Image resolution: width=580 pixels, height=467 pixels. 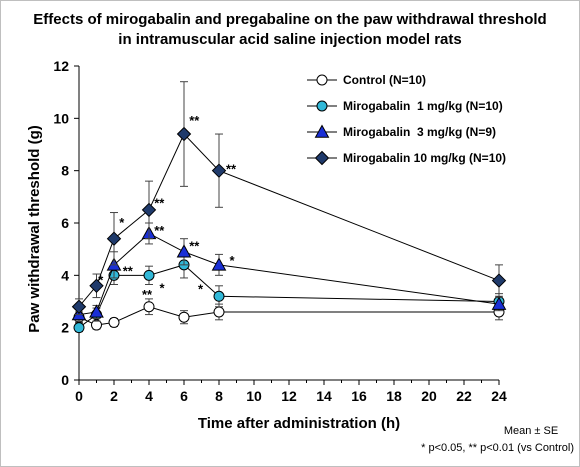 What do you see at coordinates (61, 66) in the screenshot?
I see `y-tick-label: 12` at bounding box center [61, 66].